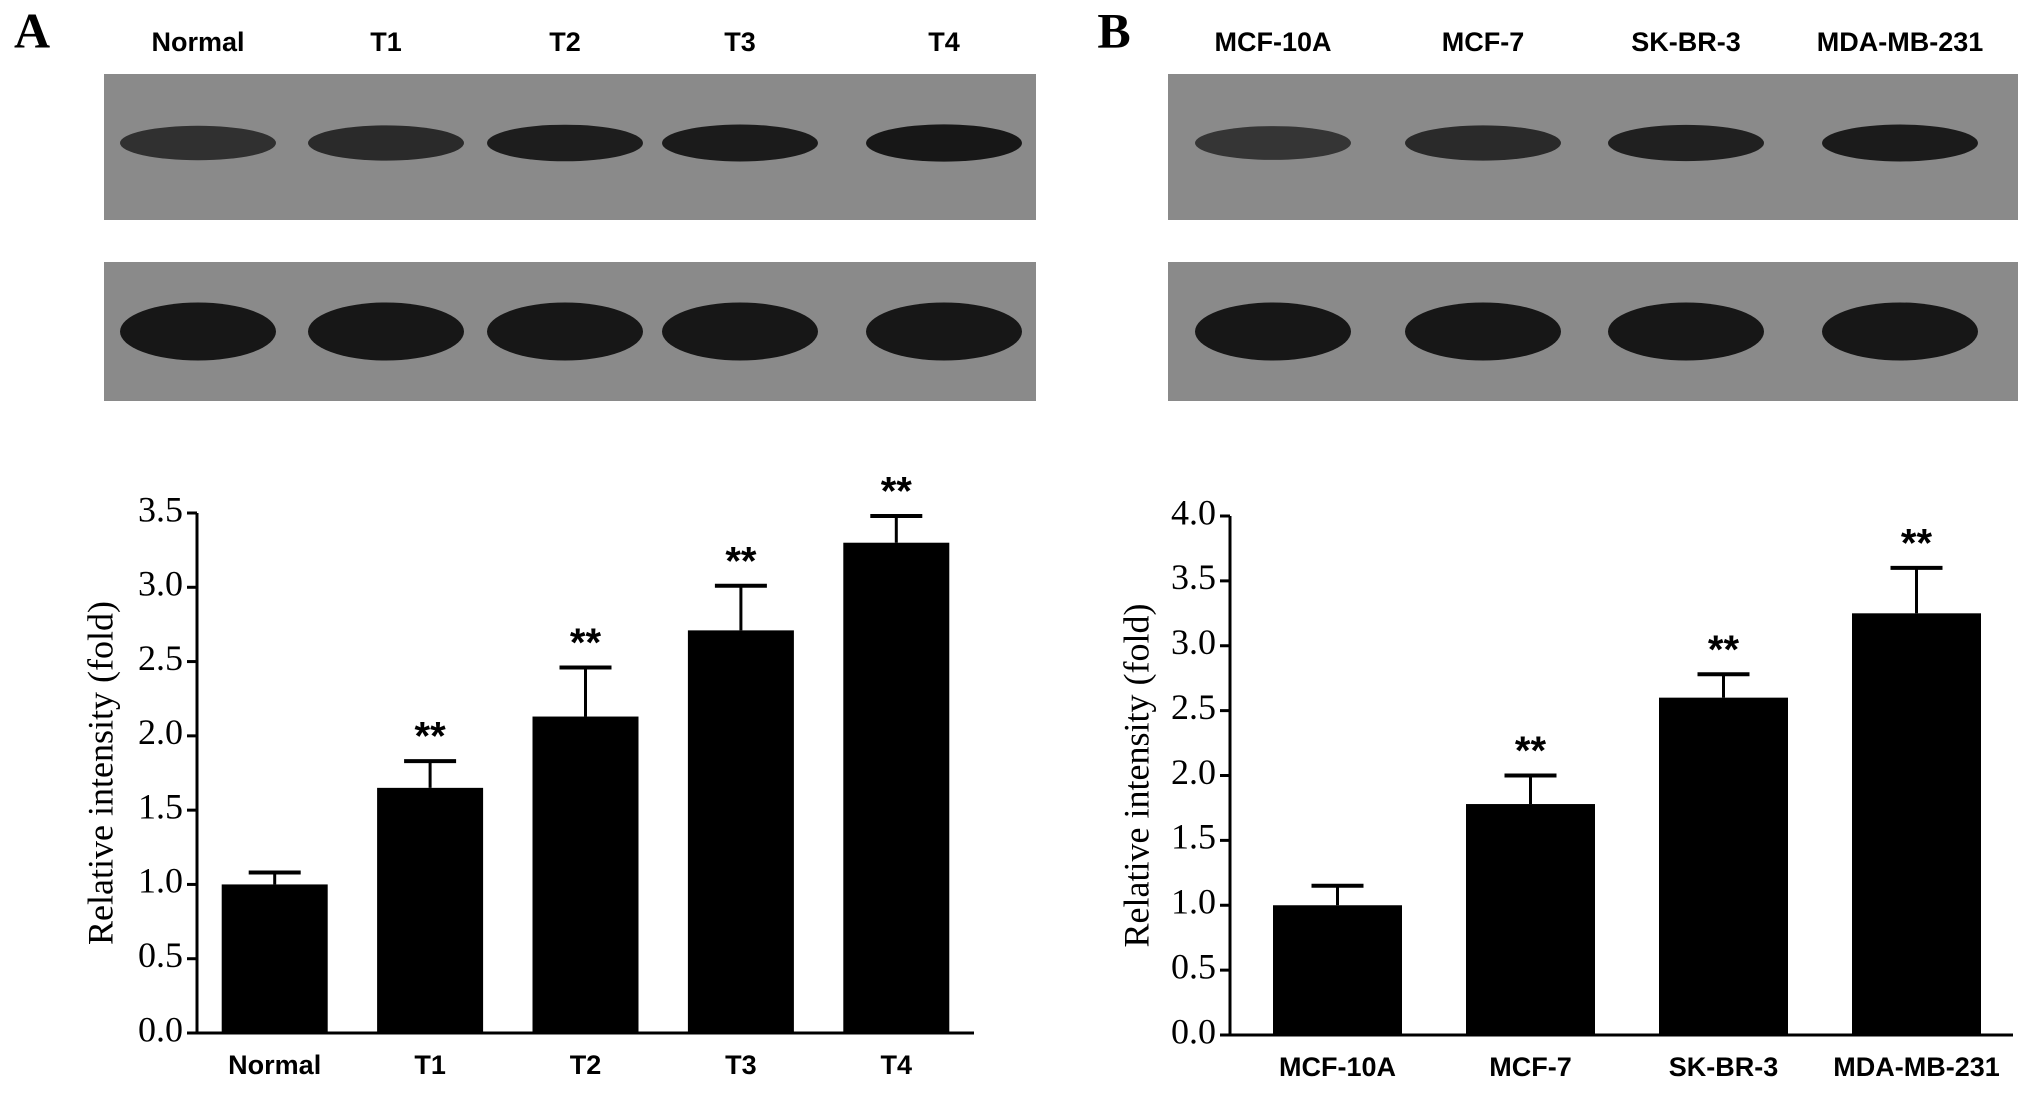 This screenshot has width=2031, height=1094. Describe the element at coordinates (1483, 42) in the screenshot. I see `lane-label: MCF-7` at that location.